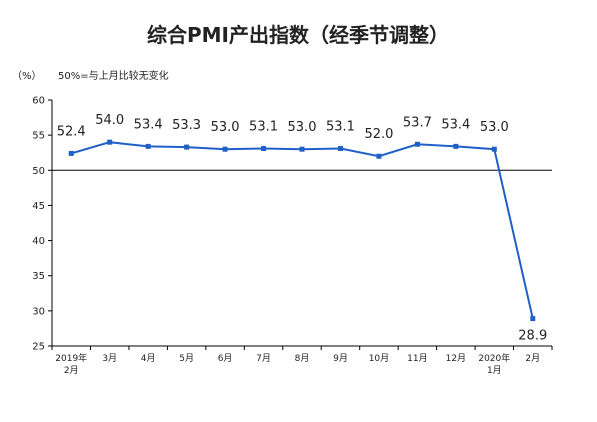 The width and height of the screenshot is (597, 422). What do you see at coordinates (38, 276) in the screenshot?
I see `y-tick-label: 35` at bounding box center [38, 276].